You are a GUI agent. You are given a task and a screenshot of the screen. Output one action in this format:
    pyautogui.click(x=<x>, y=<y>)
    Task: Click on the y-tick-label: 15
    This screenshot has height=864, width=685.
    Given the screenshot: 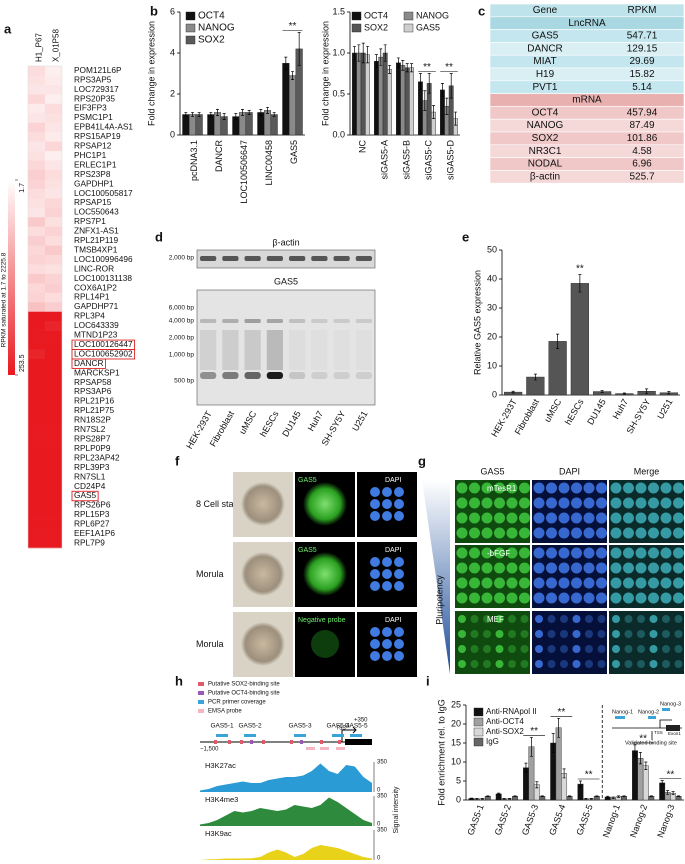 What is the action you would take?
    pyautogui.click(x=456, y=742)
    